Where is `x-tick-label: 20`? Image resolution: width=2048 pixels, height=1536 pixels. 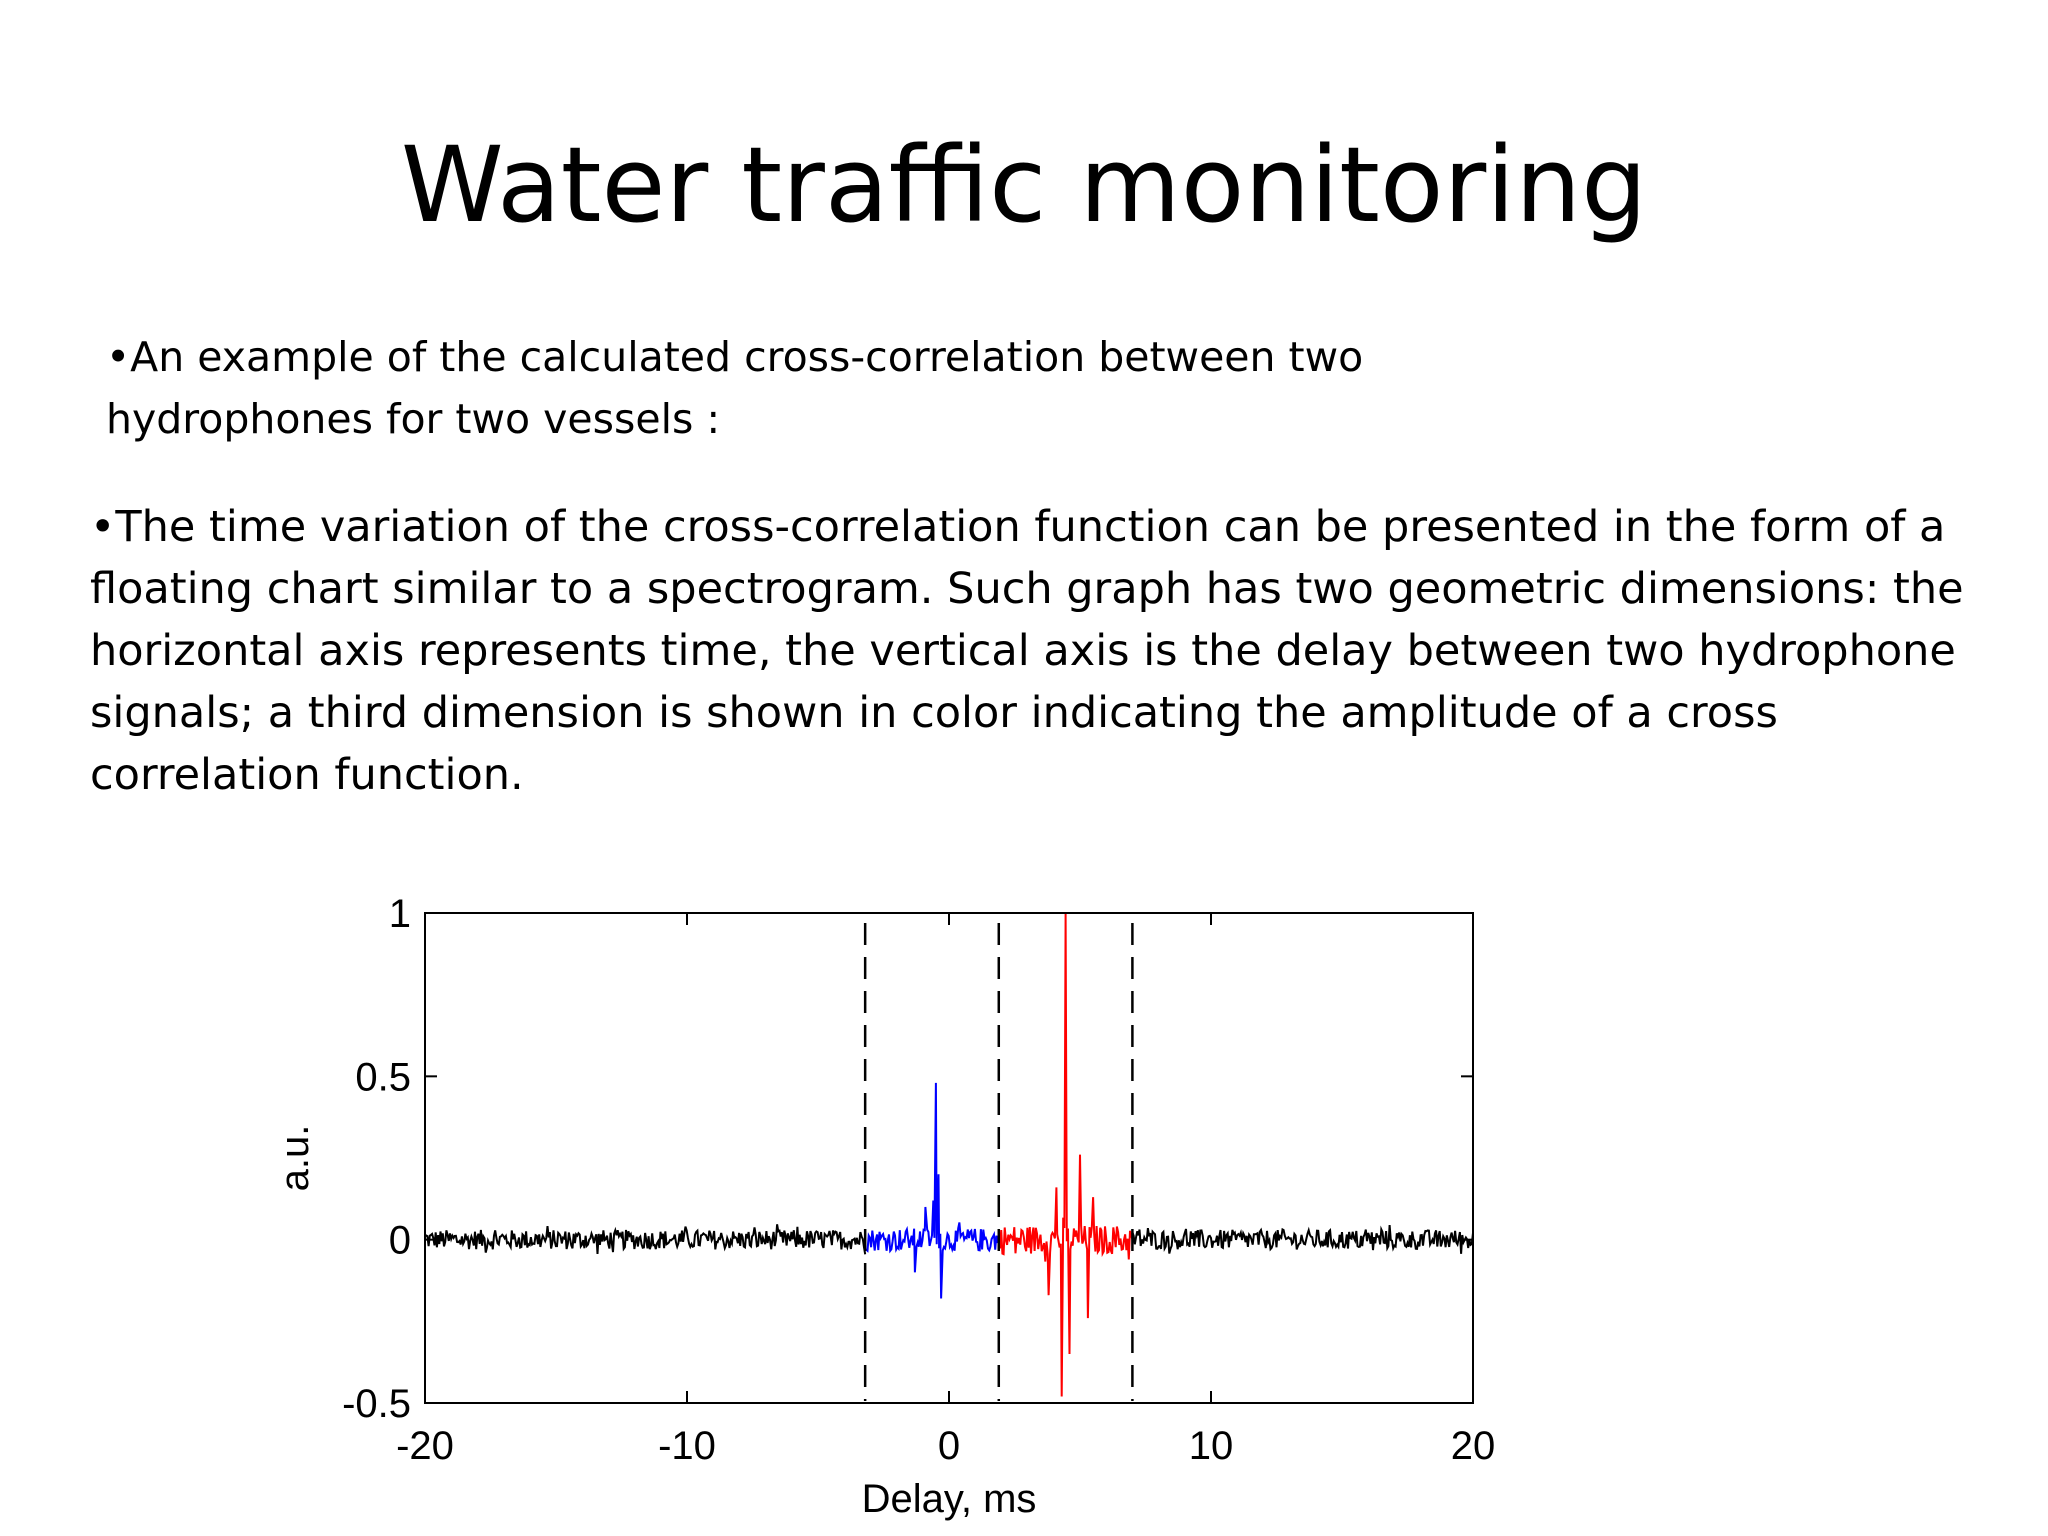
x-tick-label: 20 is located at coordinates (1473, 1446).